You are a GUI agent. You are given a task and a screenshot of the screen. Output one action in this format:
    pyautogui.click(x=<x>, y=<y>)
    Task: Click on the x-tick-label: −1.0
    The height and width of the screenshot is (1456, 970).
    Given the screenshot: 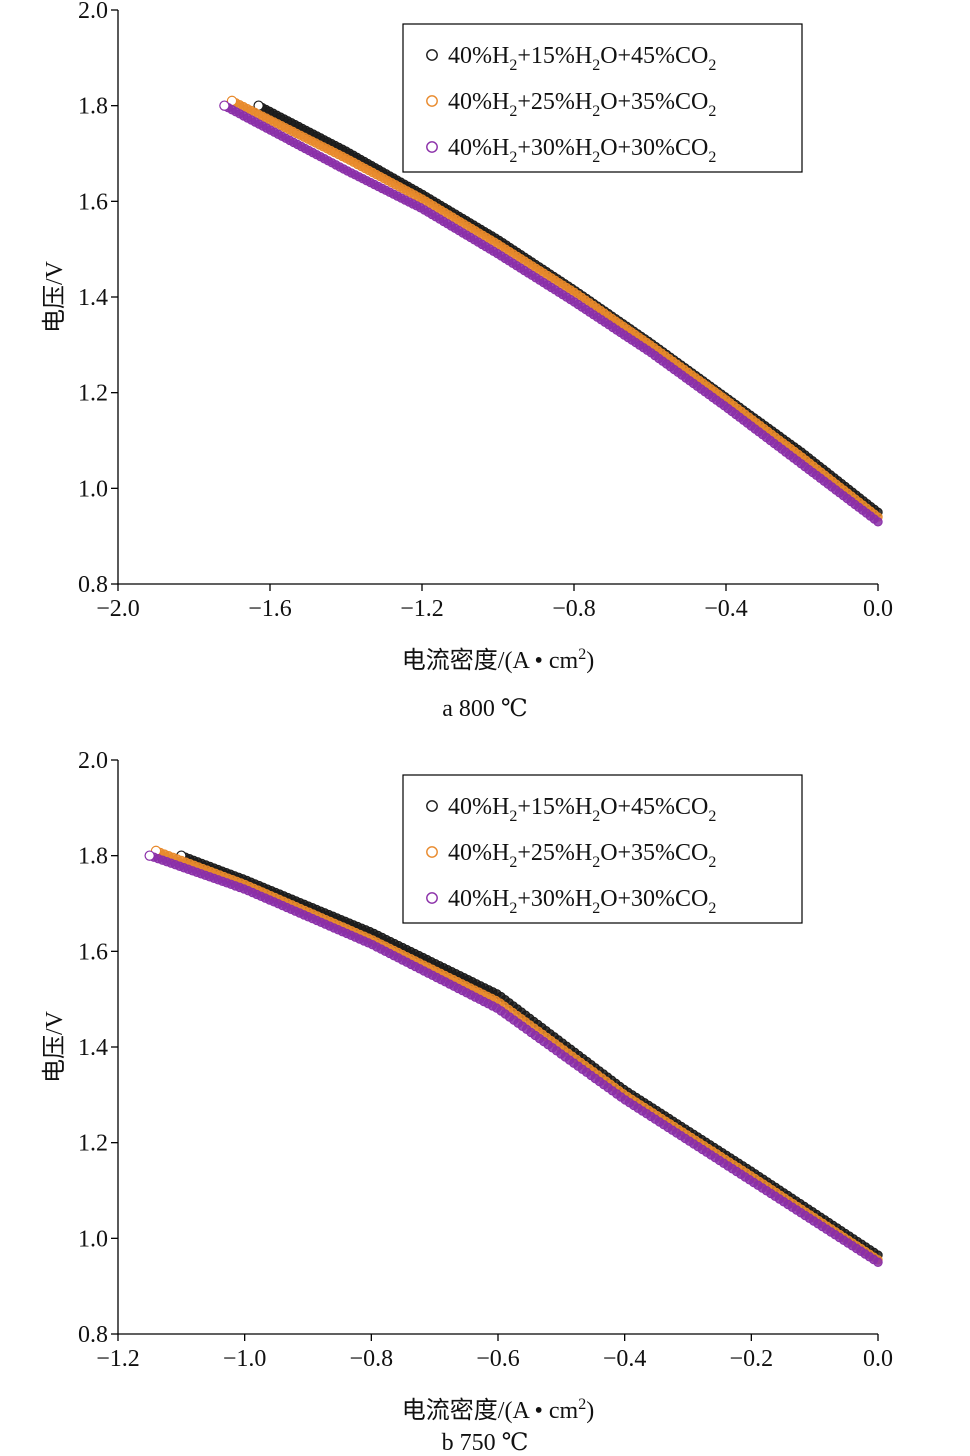 What is the action you would take?
    pyautogui.click(x=245, y=1359)
    